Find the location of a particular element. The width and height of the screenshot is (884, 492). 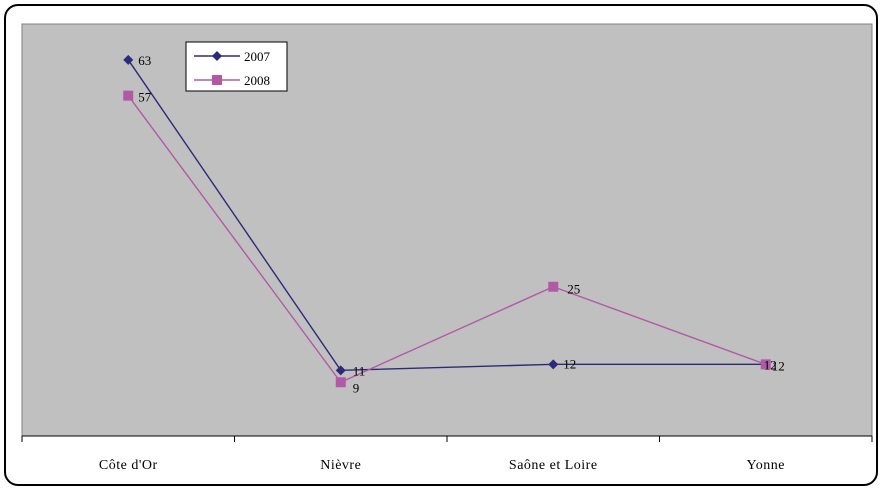

legend-label: 2007 is located at coordinates (257, 56).